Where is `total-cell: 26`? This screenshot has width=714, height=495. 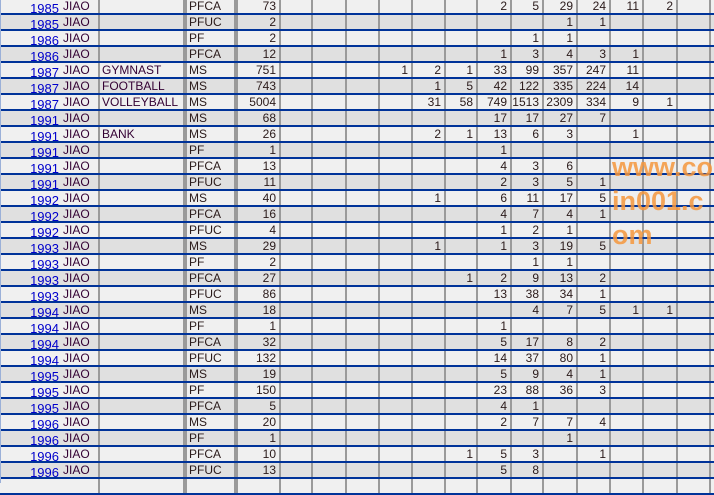 total-cell: 26 is located at coordinates (258, 134).